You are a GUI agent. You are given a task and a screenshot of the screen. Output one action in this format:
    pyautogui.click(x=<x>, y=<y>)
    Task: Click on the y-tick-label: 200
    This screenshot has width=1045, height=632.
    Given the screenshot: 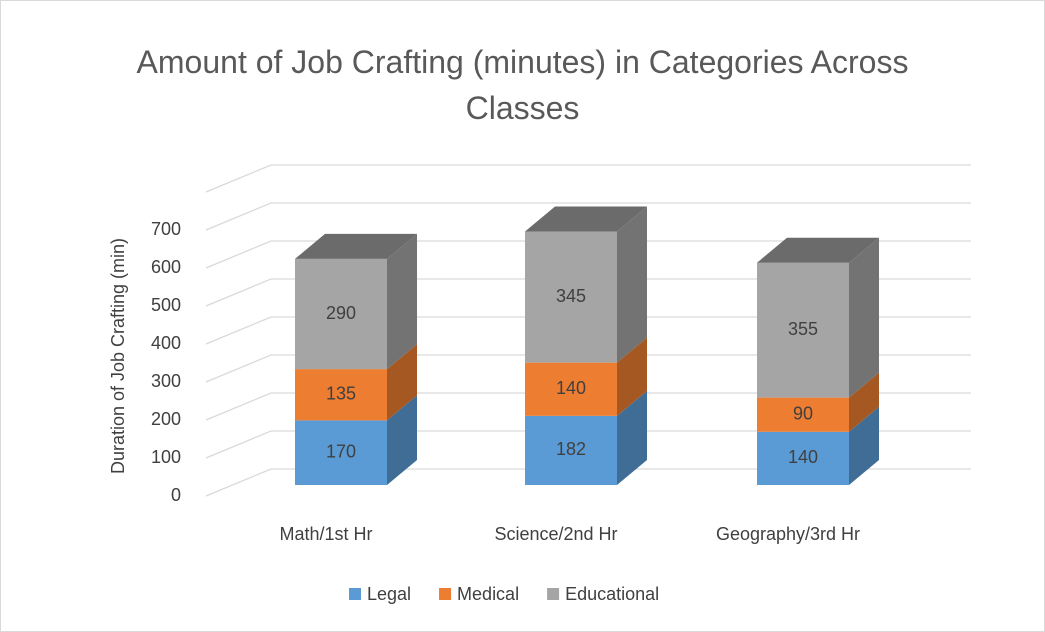 What is the action you would take?
    pyautogui.click(x=166, y=419)
    